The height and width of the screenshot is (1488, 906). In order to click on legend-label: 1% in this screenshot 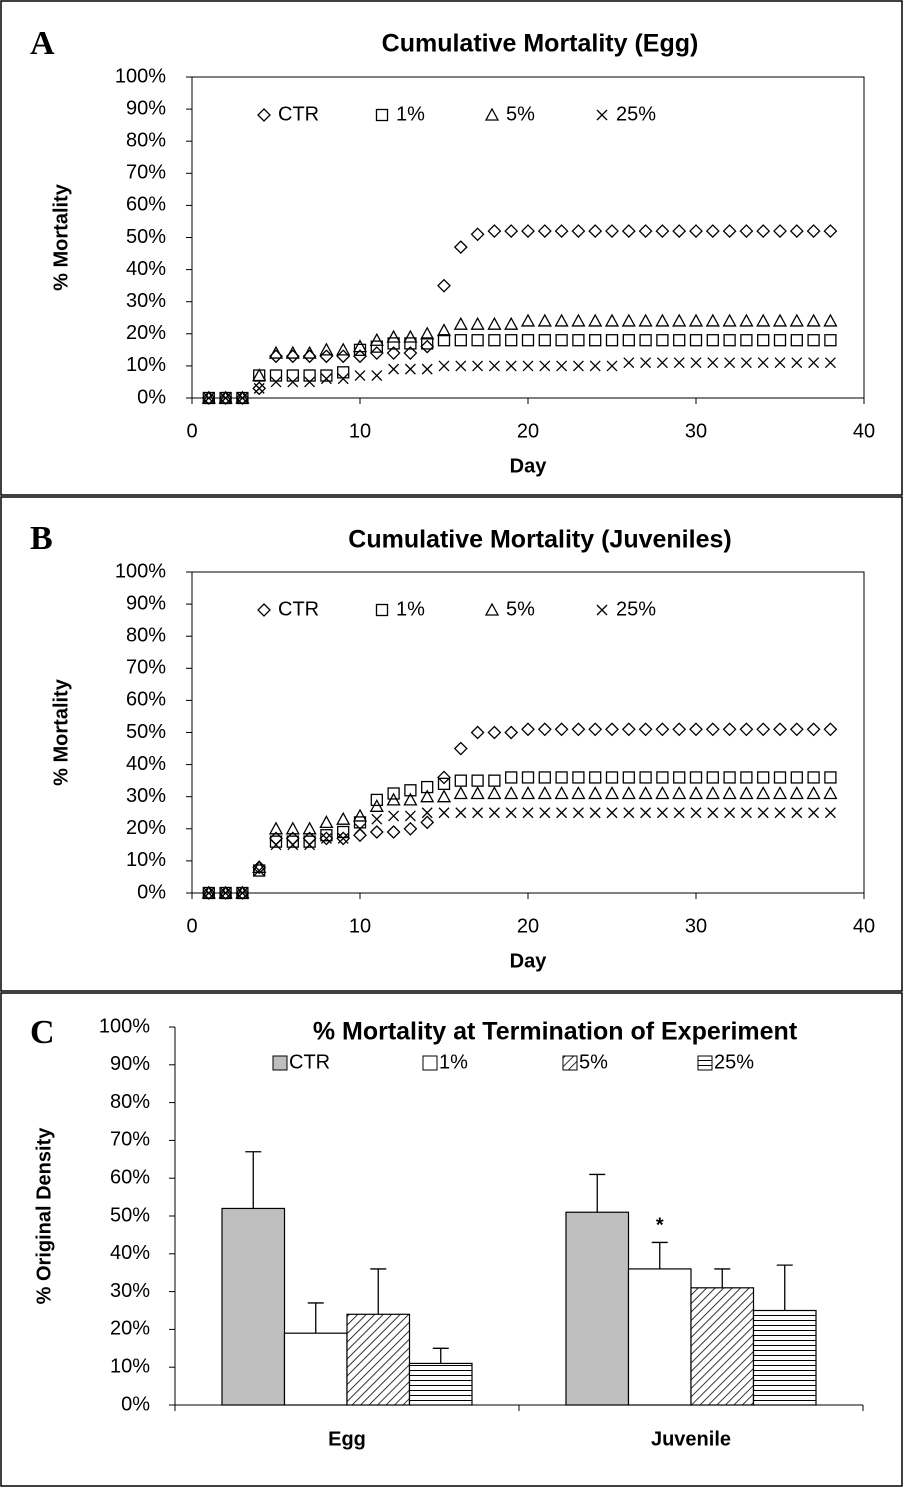, I will do `click(410, 114)`.